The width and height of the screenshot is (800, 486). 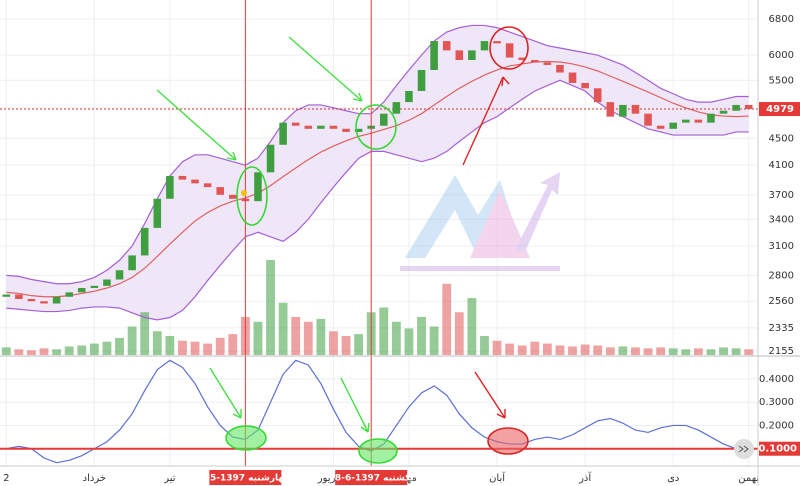 What do you see at coordinates (244, 193) in the screenshot?
I see `cursor-dot` at bounding box center [244, 193].